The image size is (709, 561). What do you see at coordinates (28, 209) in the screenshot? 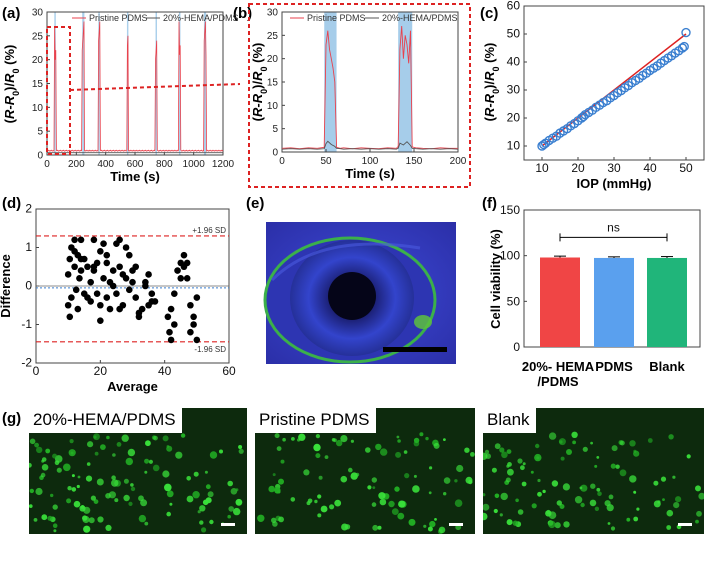
I see `y-tick-label: 2` at bounding box center [28, 209].